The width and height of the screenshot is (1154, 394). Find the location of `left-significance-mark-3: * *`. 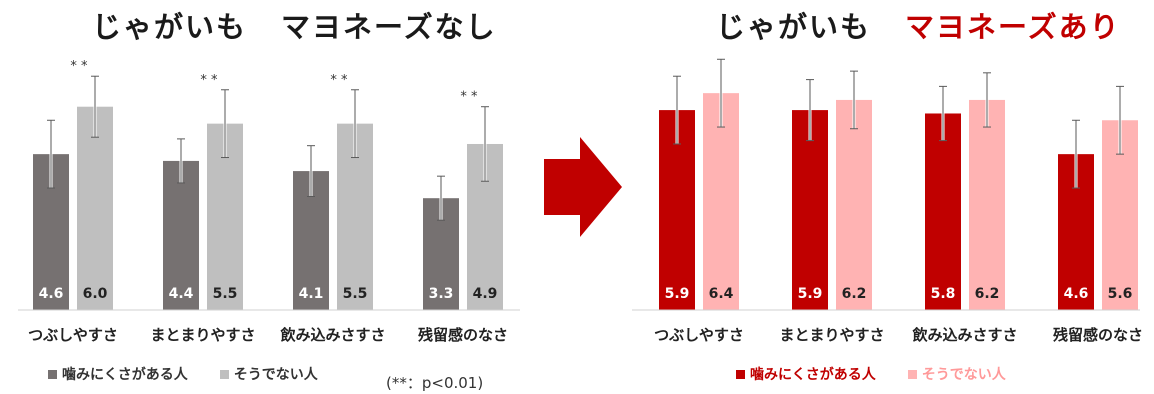

left-significance-mark-3: * * is located at coordinates (339, 80).